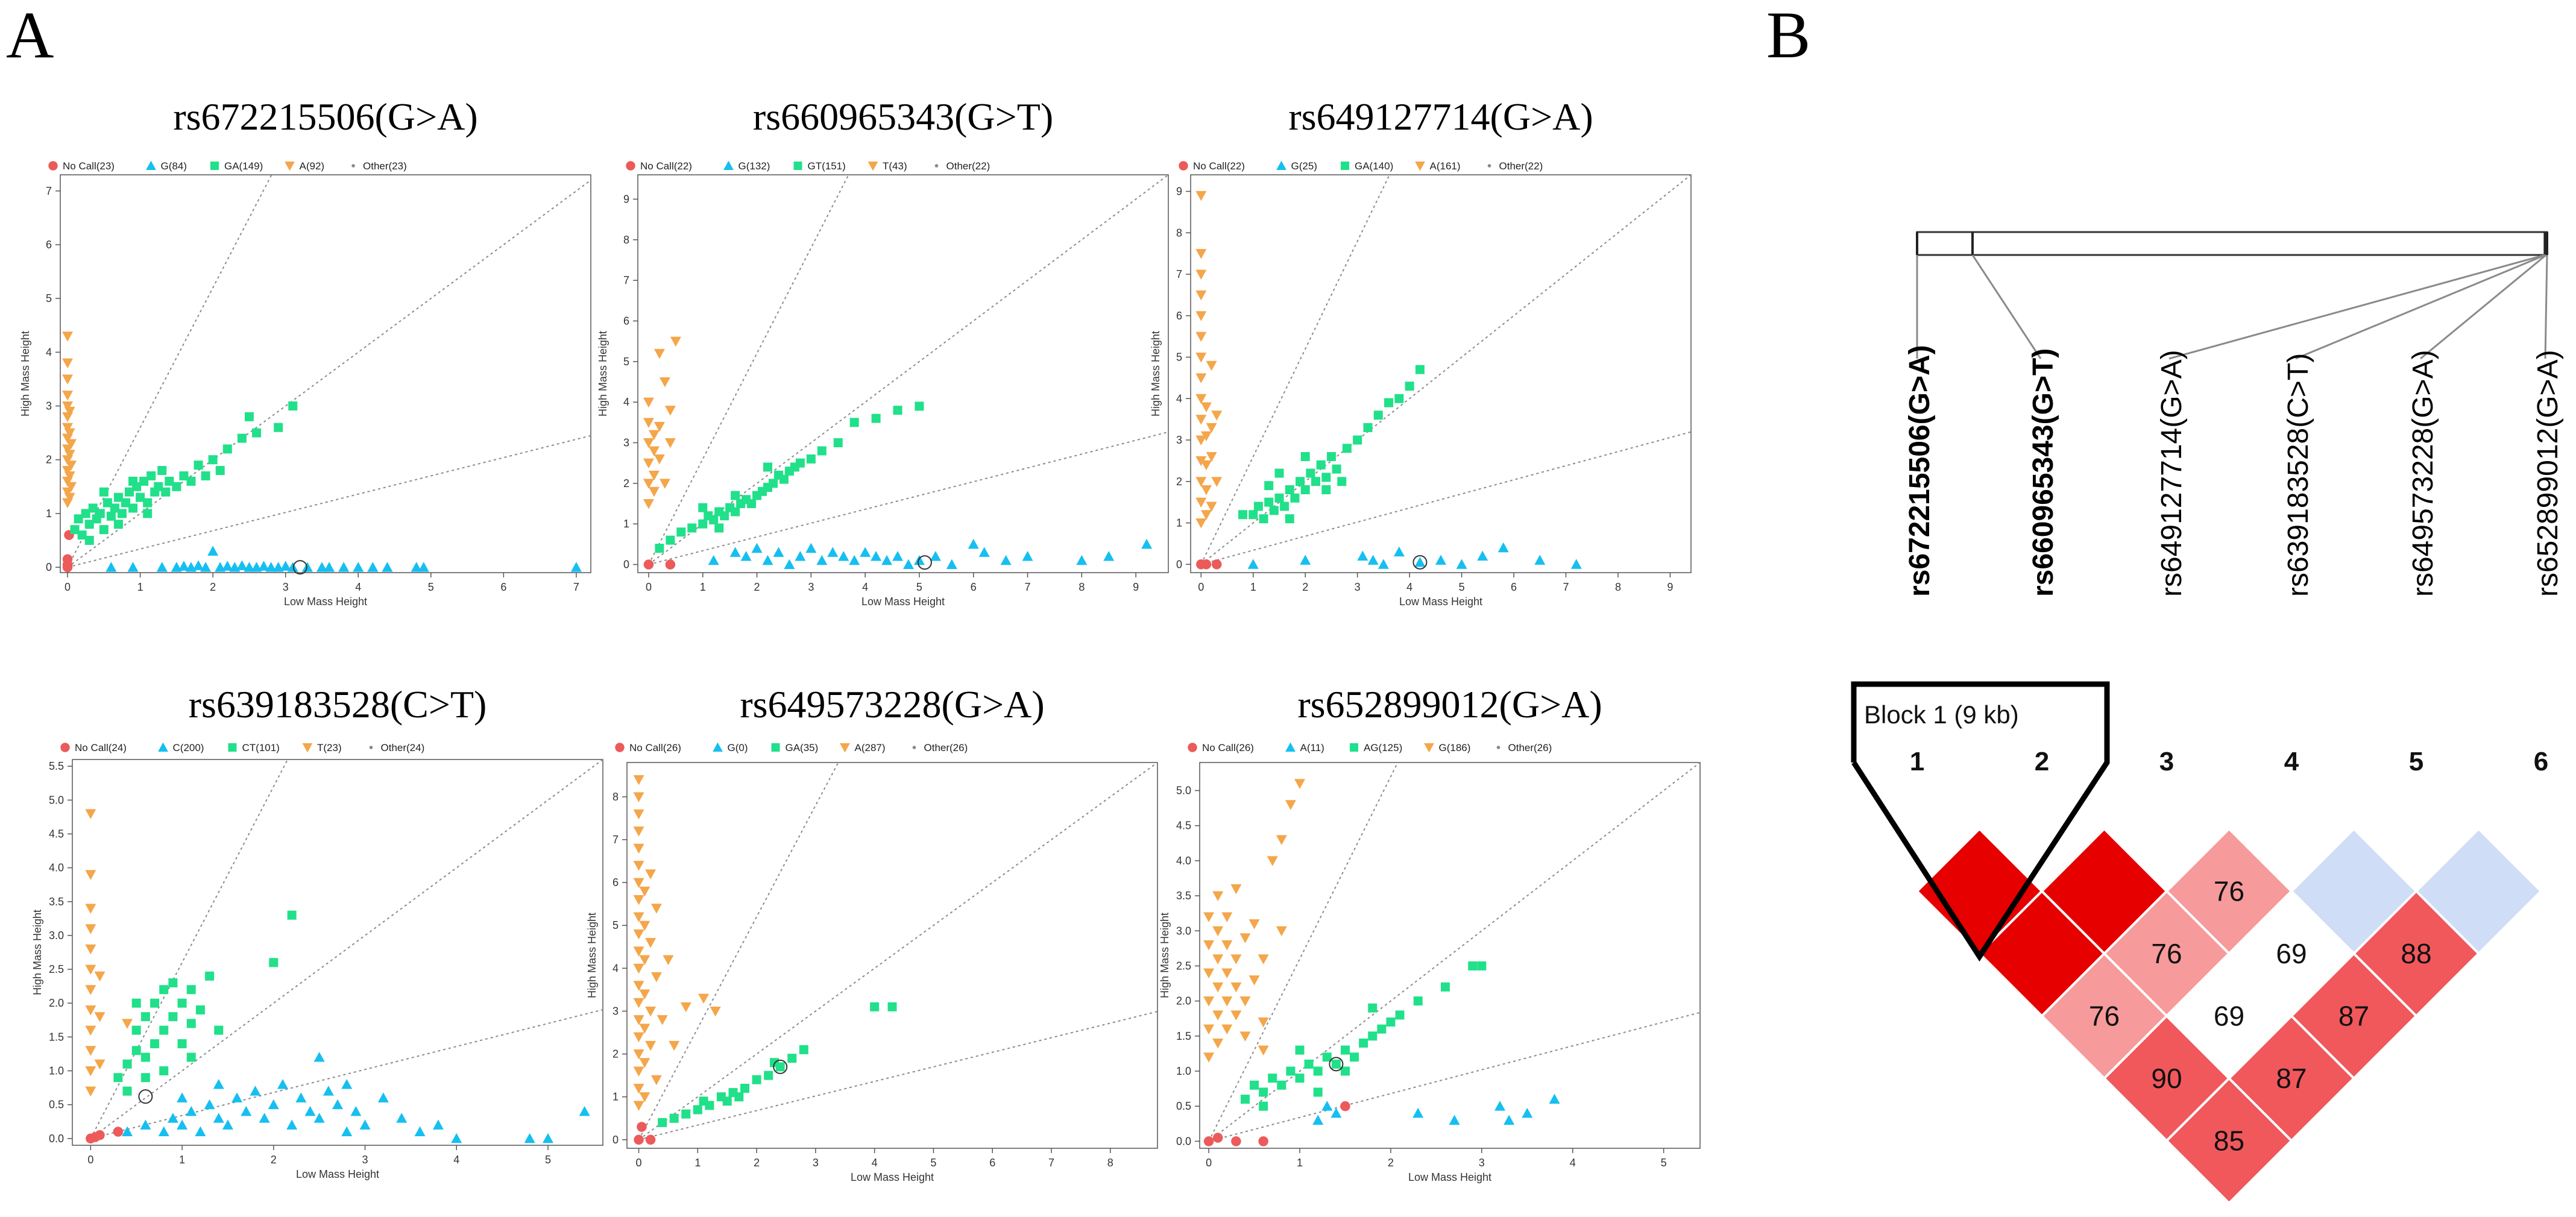 Image resolution: width=2576 pixels, height=1217 pixels. I want to click on legend-label: T(23), so click(329, 747).